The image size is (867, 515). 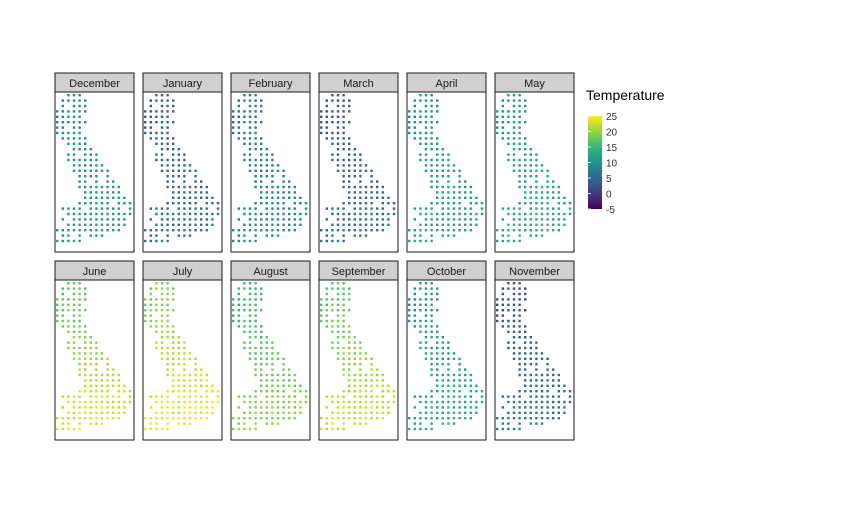 I want to click on facet-label: April, so click(x=446, y=84).